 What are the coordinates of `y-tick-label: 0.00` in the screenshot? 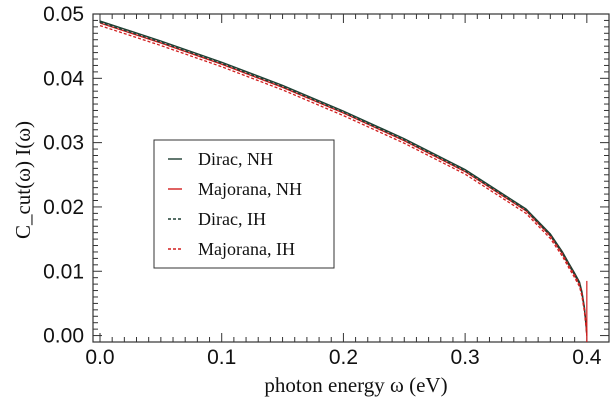 It's located at (63, 336).